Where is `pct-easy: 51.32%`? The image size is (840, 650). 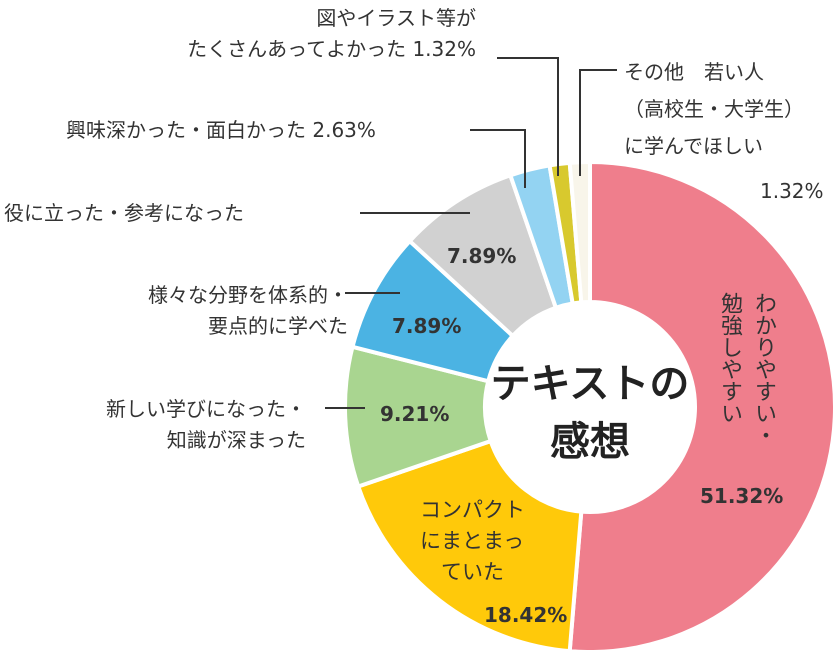
pct-easy: 51.32% is located at coordinates (742, 496).